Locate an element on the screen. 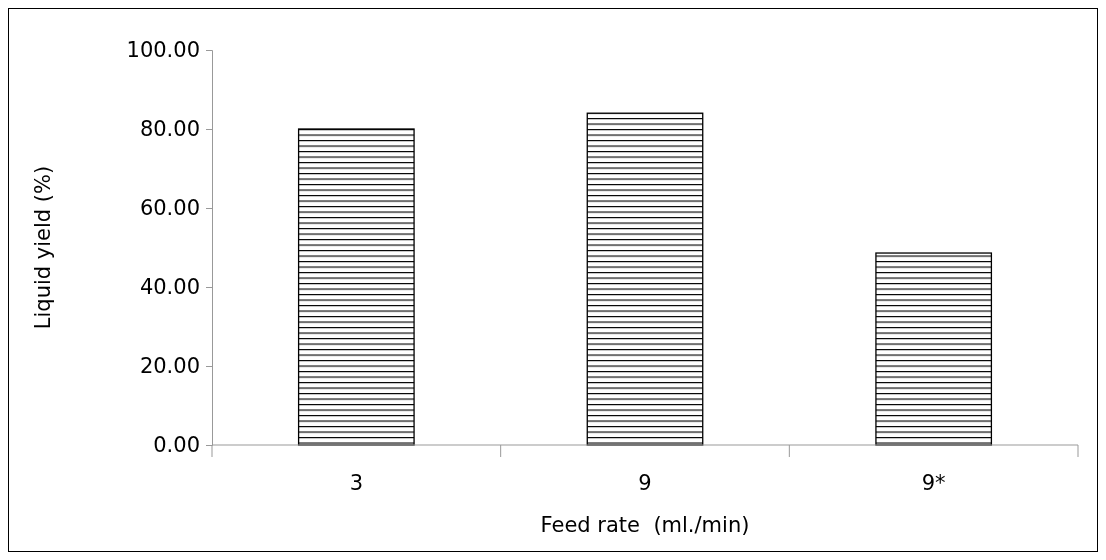 This screenshot has width=1106, height=560. y-tick-label: 80.00 is located at coordinates (169, 129).